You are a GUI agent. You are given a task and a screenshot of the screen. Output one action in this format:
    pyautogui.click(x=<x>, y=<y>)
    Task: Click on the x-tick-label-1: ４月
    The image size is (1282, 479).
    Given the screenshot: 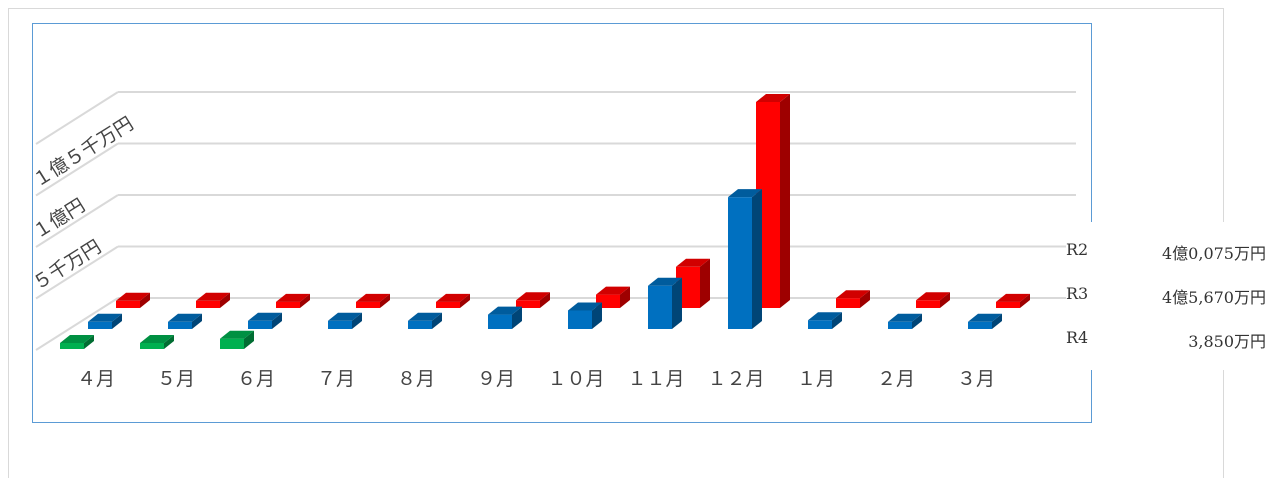 What is the action you would take?
    pyautogui.click(x=96, y=379)
    